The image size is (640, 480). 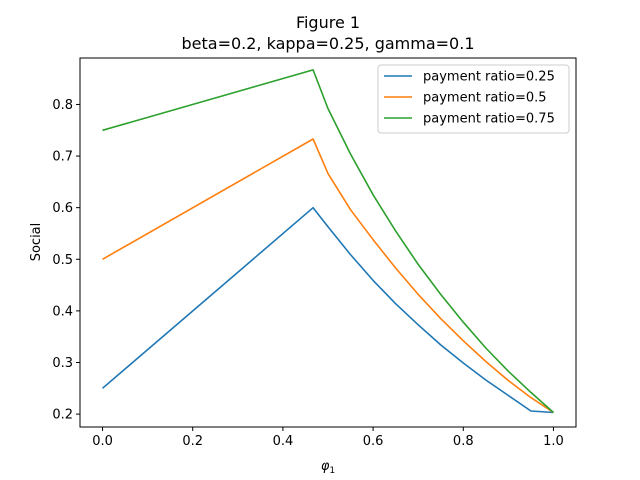 What do you see at coordinates (62, 415) in the screenshot?
I see `y-tick-label: 0.2` at bounding box center [62, 415].